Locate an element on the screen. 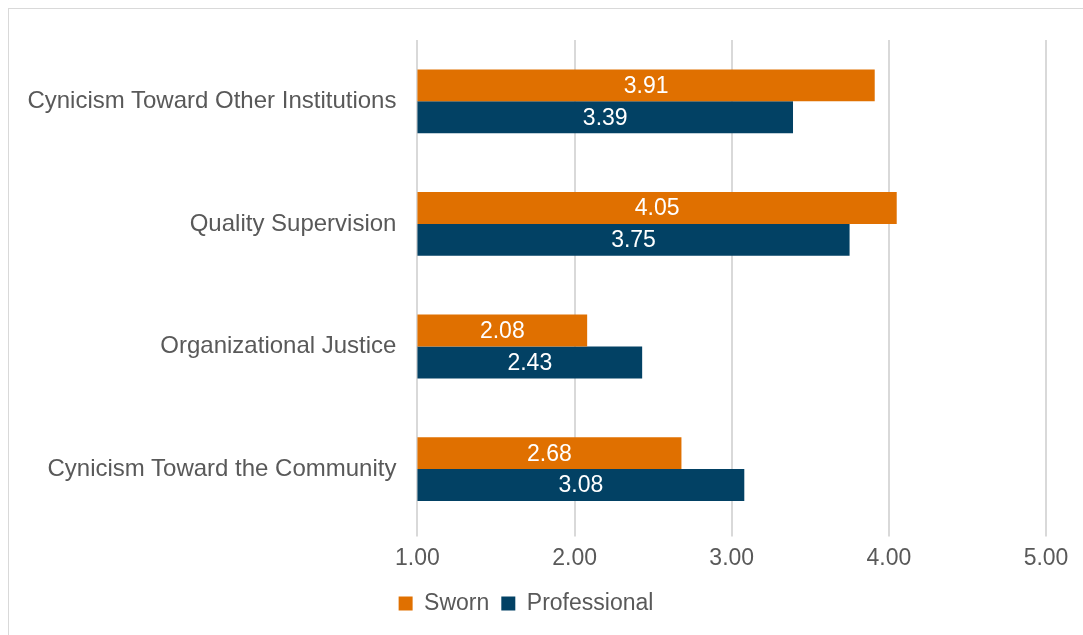 The width and height of the screenshot is (1083, 635). x-tick-label: 1.00 is located at coordinates (417, 556).